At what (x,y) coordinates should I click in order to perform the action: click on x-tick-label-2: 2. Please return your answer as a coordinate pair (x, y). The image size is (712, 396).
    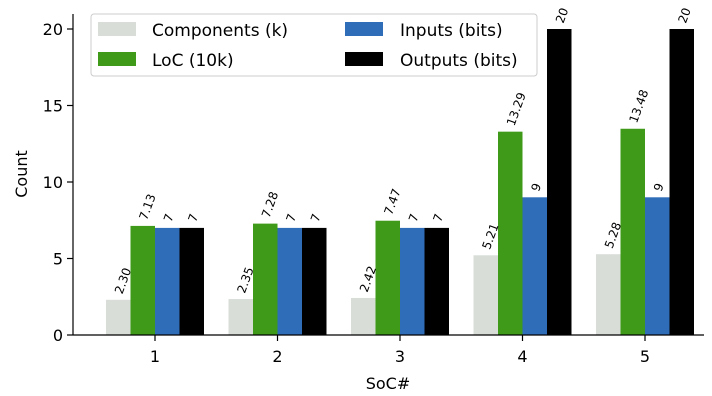
    Looking at the image, I should click on (277, 356).